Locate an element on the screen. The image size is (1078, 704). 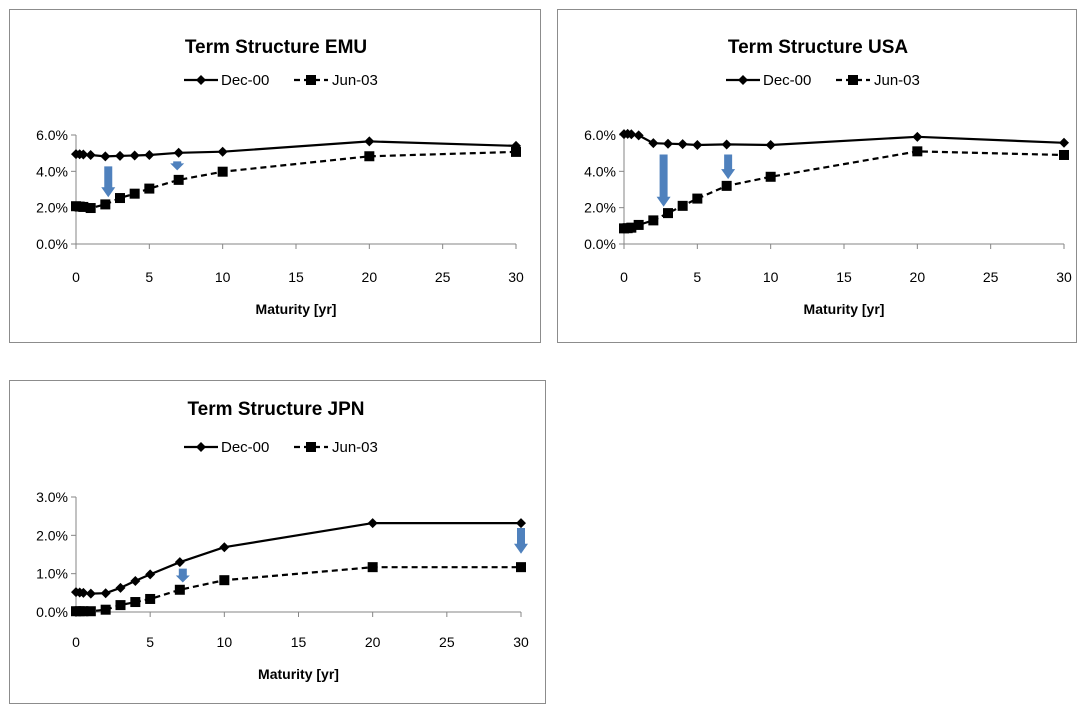
y-tick-label: 6.0% is located at coordinates (600, 135).